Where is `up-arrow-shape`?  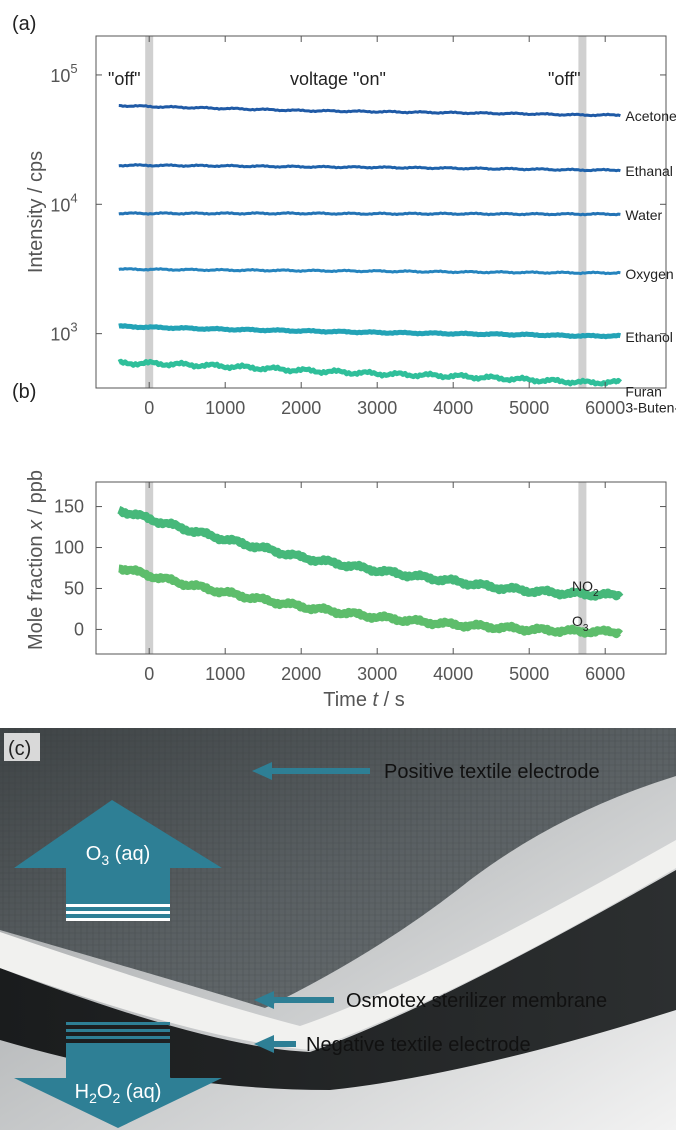 up-arrow-shape is located at coordinates (118, 859).